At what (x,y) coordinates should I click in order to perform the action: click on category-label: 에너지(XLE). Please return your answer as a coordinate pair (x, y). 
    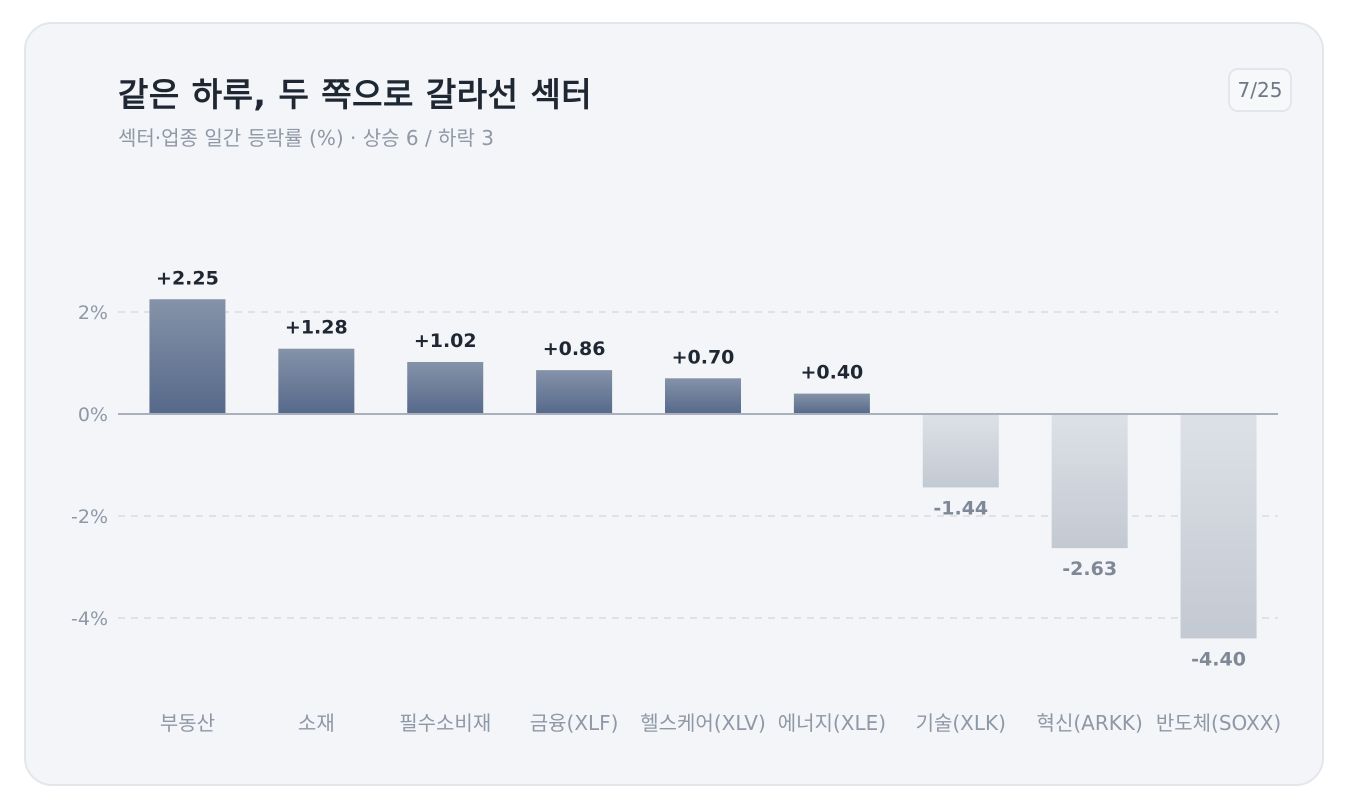
    Looking at the image, I should click on (832, 723).